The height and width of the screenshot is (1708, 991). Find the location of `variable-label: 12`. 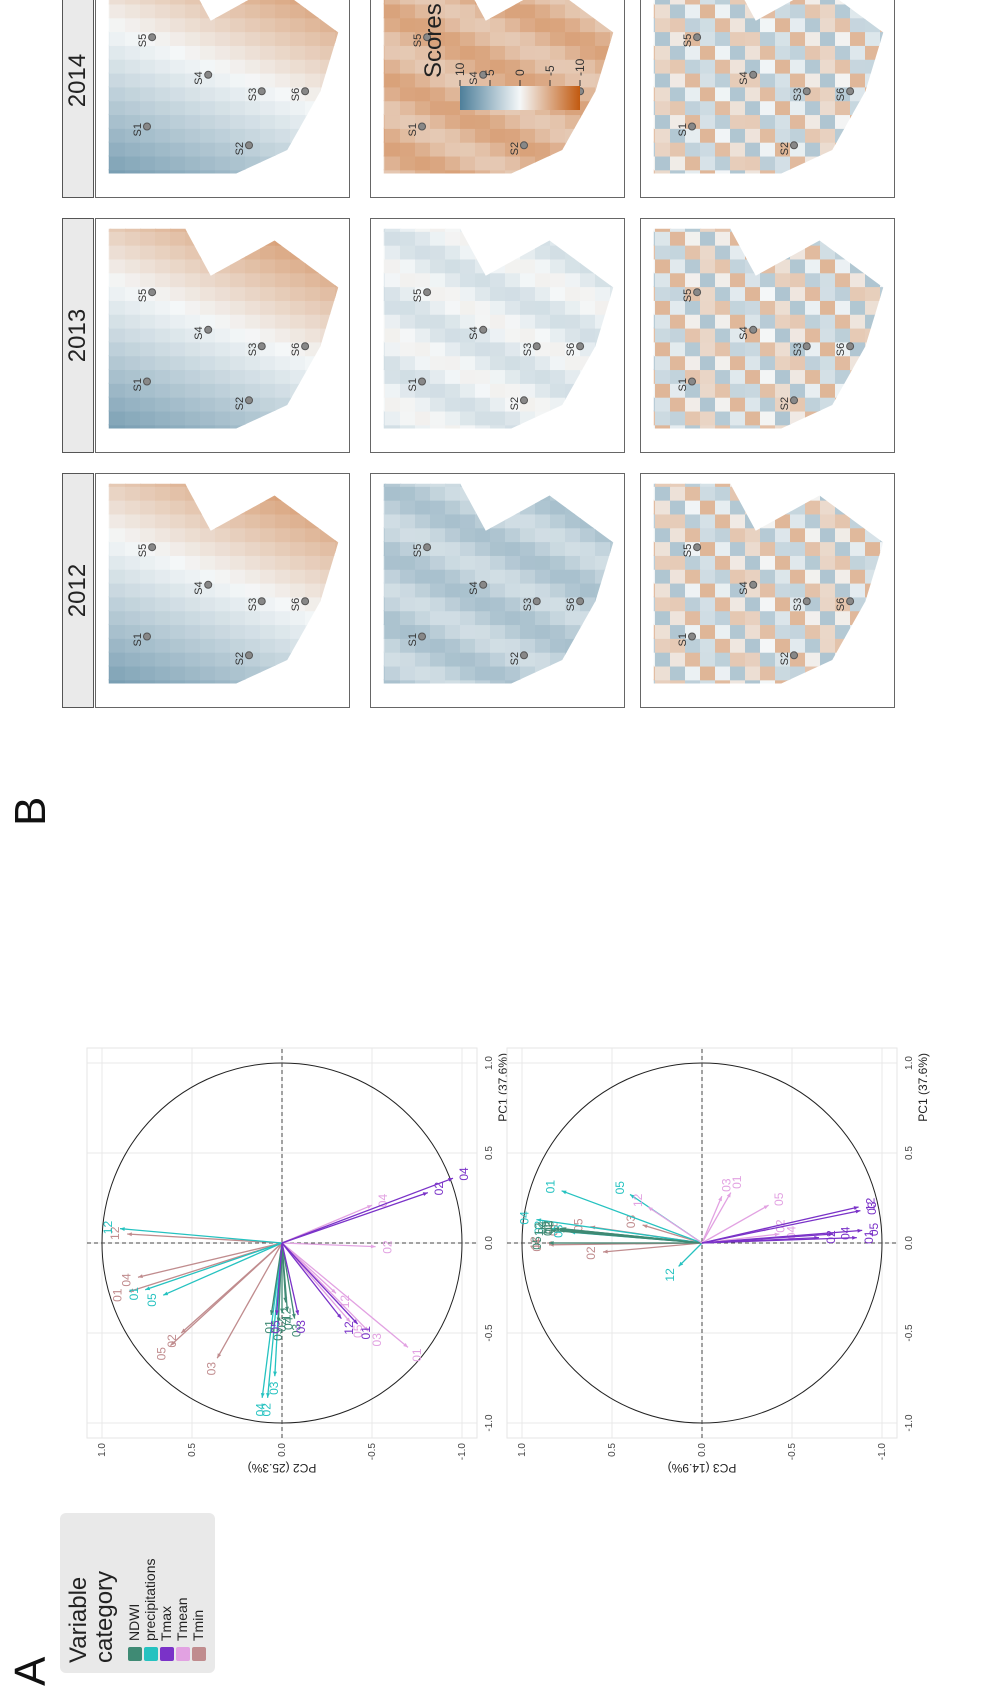

variable-label: 12 is located at coordinates (345, 1302).